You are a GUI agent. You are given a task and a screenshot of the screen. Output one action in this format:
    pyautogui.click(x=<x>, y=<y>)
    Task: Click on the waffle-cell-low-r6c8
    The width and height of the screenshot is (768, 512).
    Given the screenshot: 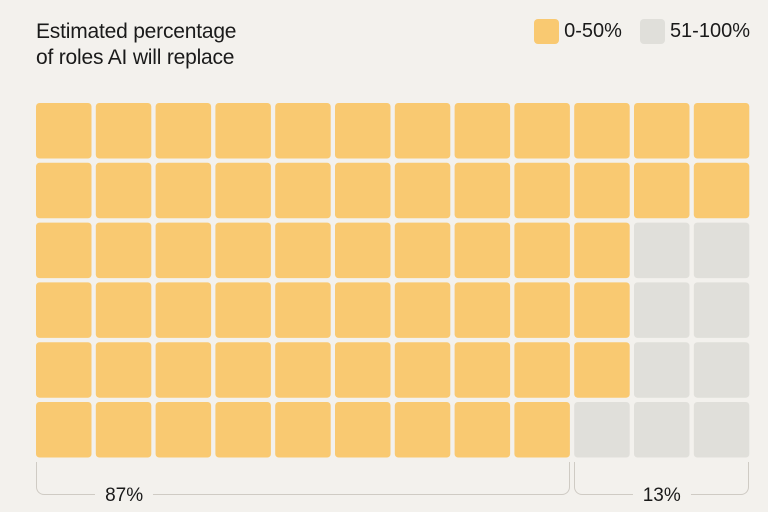 What is the action you would take?
    pyautogui.click(x=482, y=430)
    